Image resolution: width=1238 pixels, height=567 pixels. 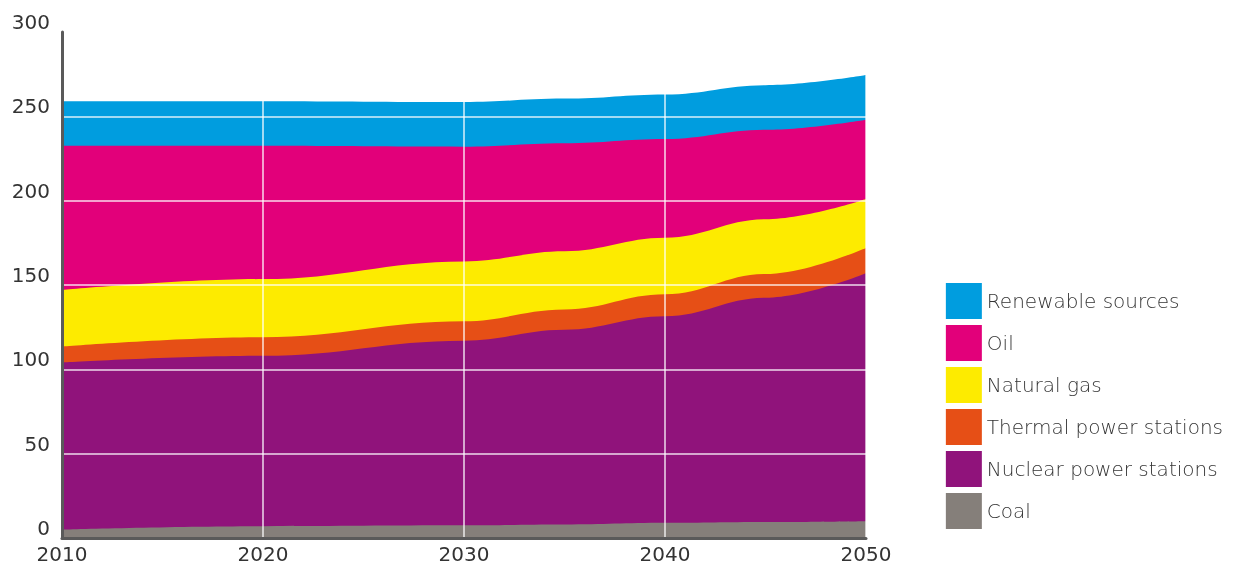 I want to click on y-tick-label: 200, so click(x=30, y=190).